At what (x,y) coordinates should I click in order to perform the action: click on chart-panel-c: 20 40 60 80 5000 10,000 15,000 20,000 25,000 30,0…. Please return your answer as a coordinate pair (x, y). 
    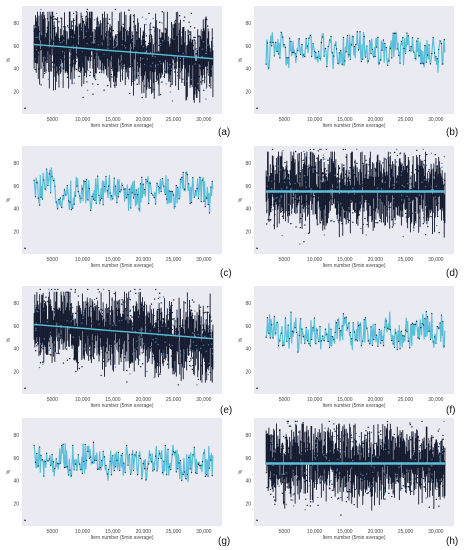
    Looking at the image, I should click on (120, 210).